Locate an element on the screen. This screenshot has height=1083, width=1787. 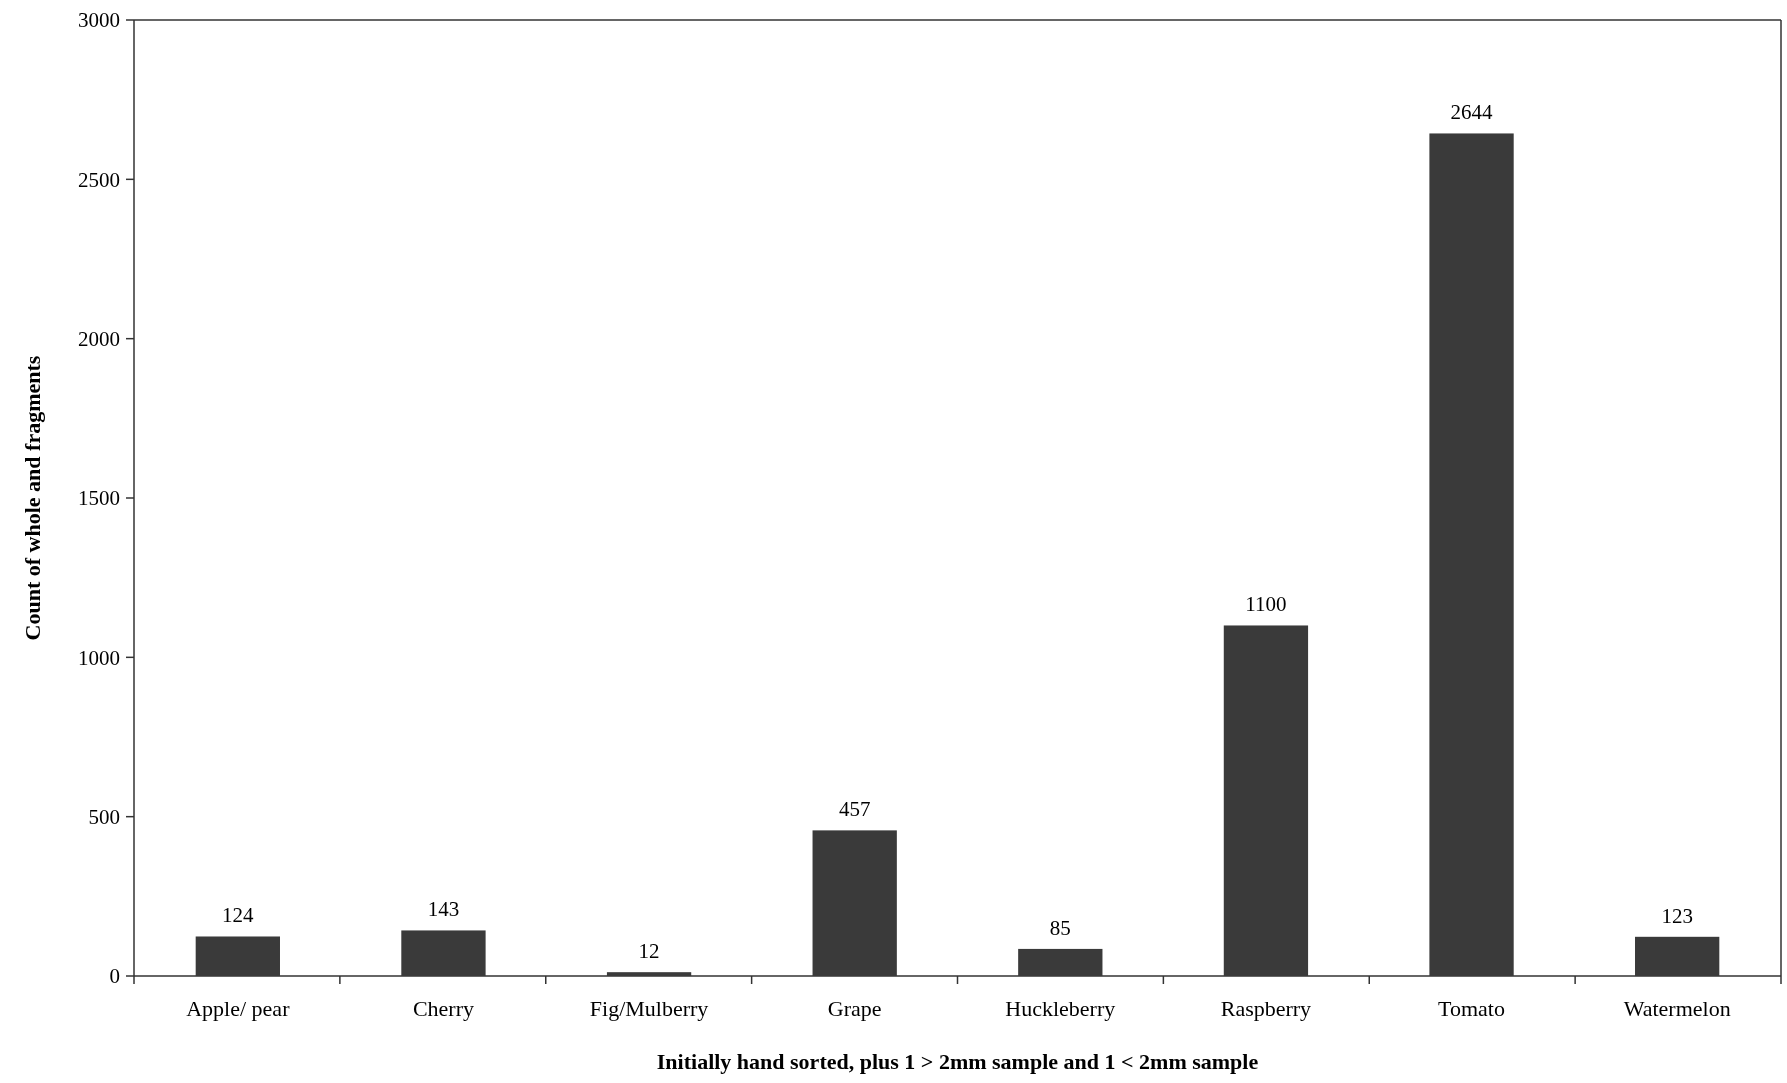
data-label: 2644 is located at coordinates (1472, 112).